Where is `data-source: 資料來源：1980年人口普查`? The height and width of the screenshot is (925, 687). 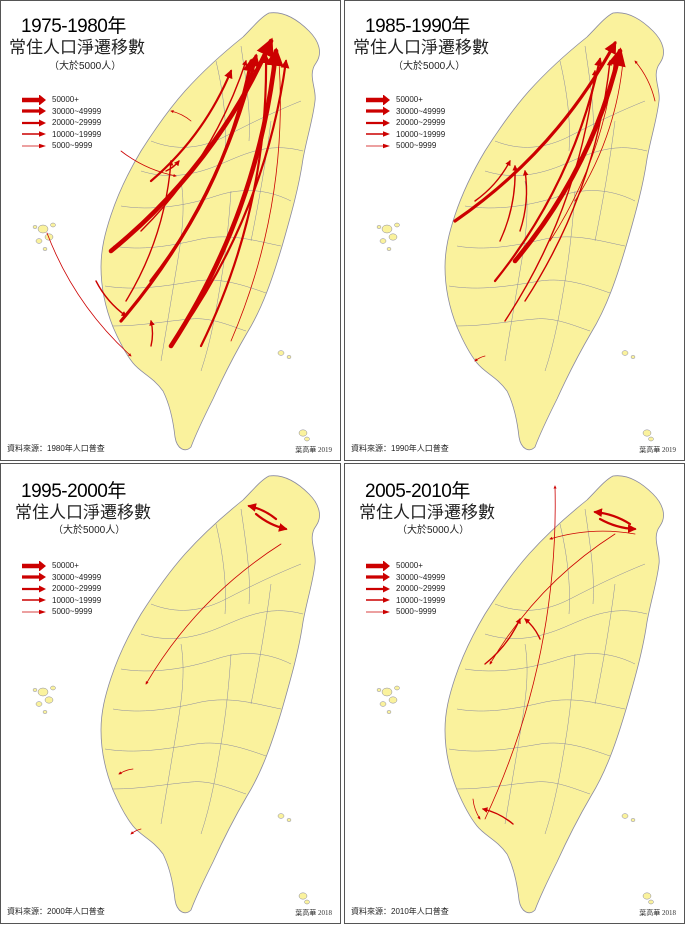
data-source: 資料來源：1980年人口普查 is located at coordinates (56, 448).